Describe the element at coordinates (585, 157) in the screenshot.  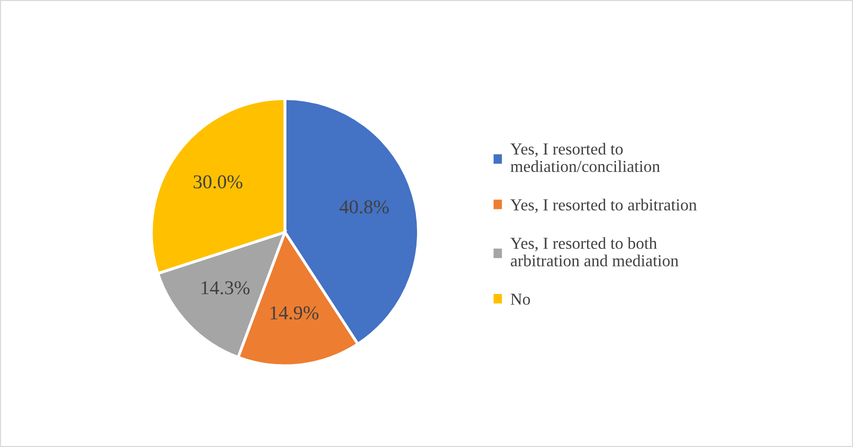
I see `legend-label: Yes, I resorted to mediation/conciliation` at that location.